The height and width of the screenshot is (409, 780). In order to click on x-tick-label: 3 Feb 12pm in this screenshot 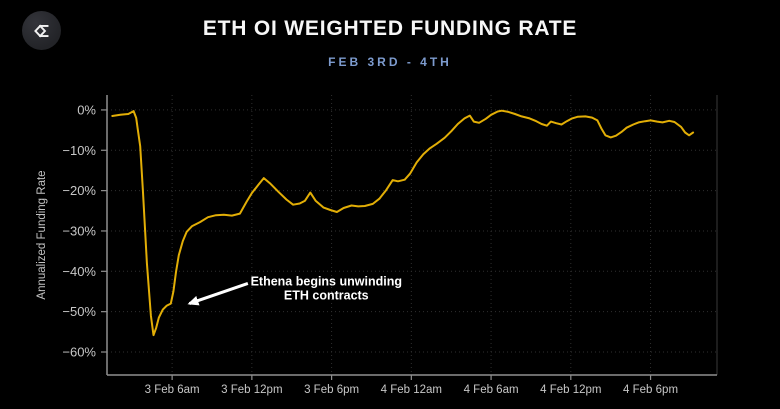, I will do `click(251, 390)`.